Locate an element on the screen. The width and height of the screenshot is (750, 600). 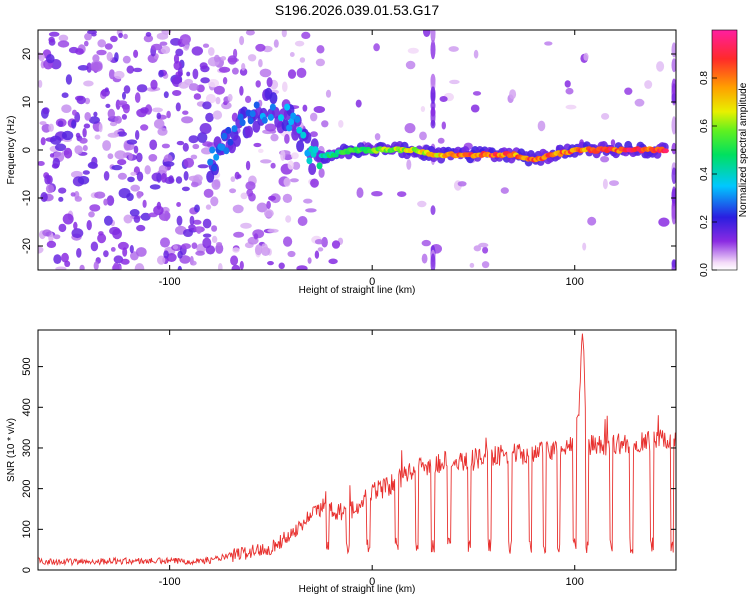
ridge-halo is located at coordinates (300, 146).